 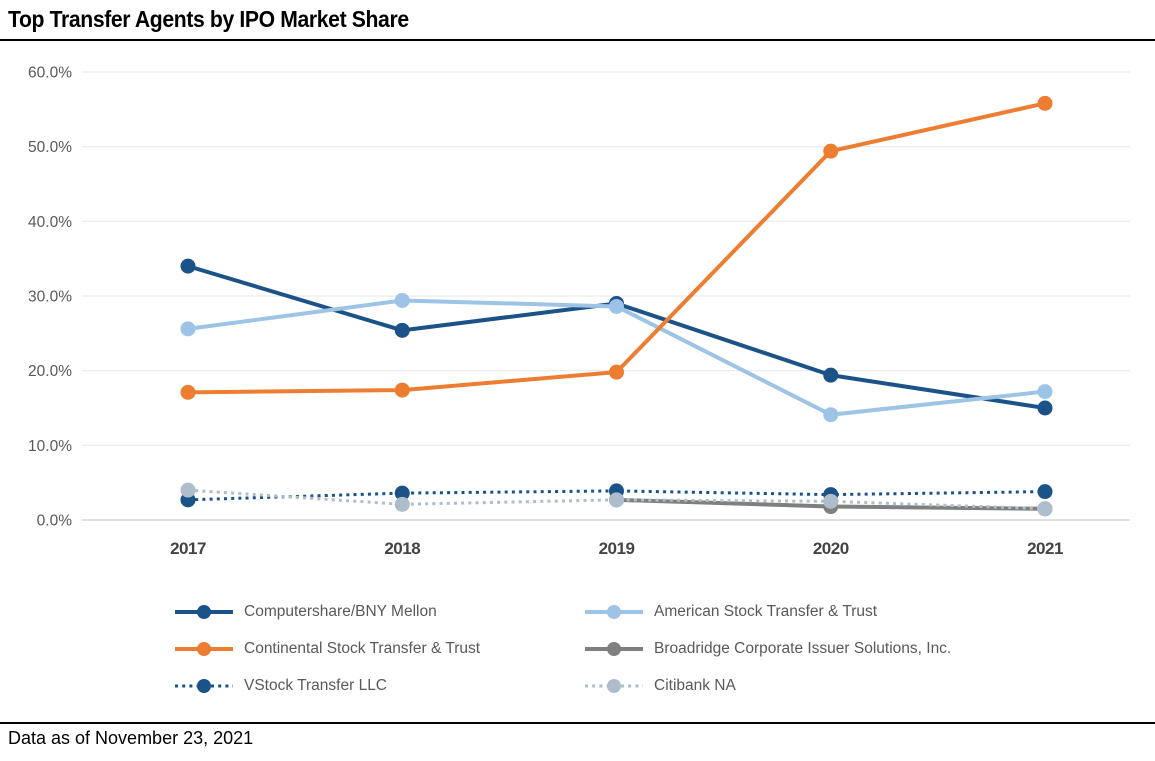 I want to click on svg-text: 50.0%, so click(x=50, y=147).